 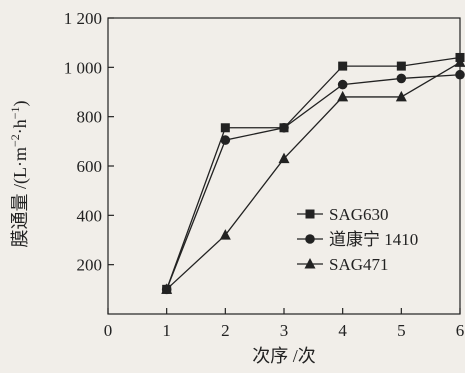 What do you see at coordinates (359, 214) in the screenshot?
I see `legend-label: SAG630` at bounding box center [359, 214].